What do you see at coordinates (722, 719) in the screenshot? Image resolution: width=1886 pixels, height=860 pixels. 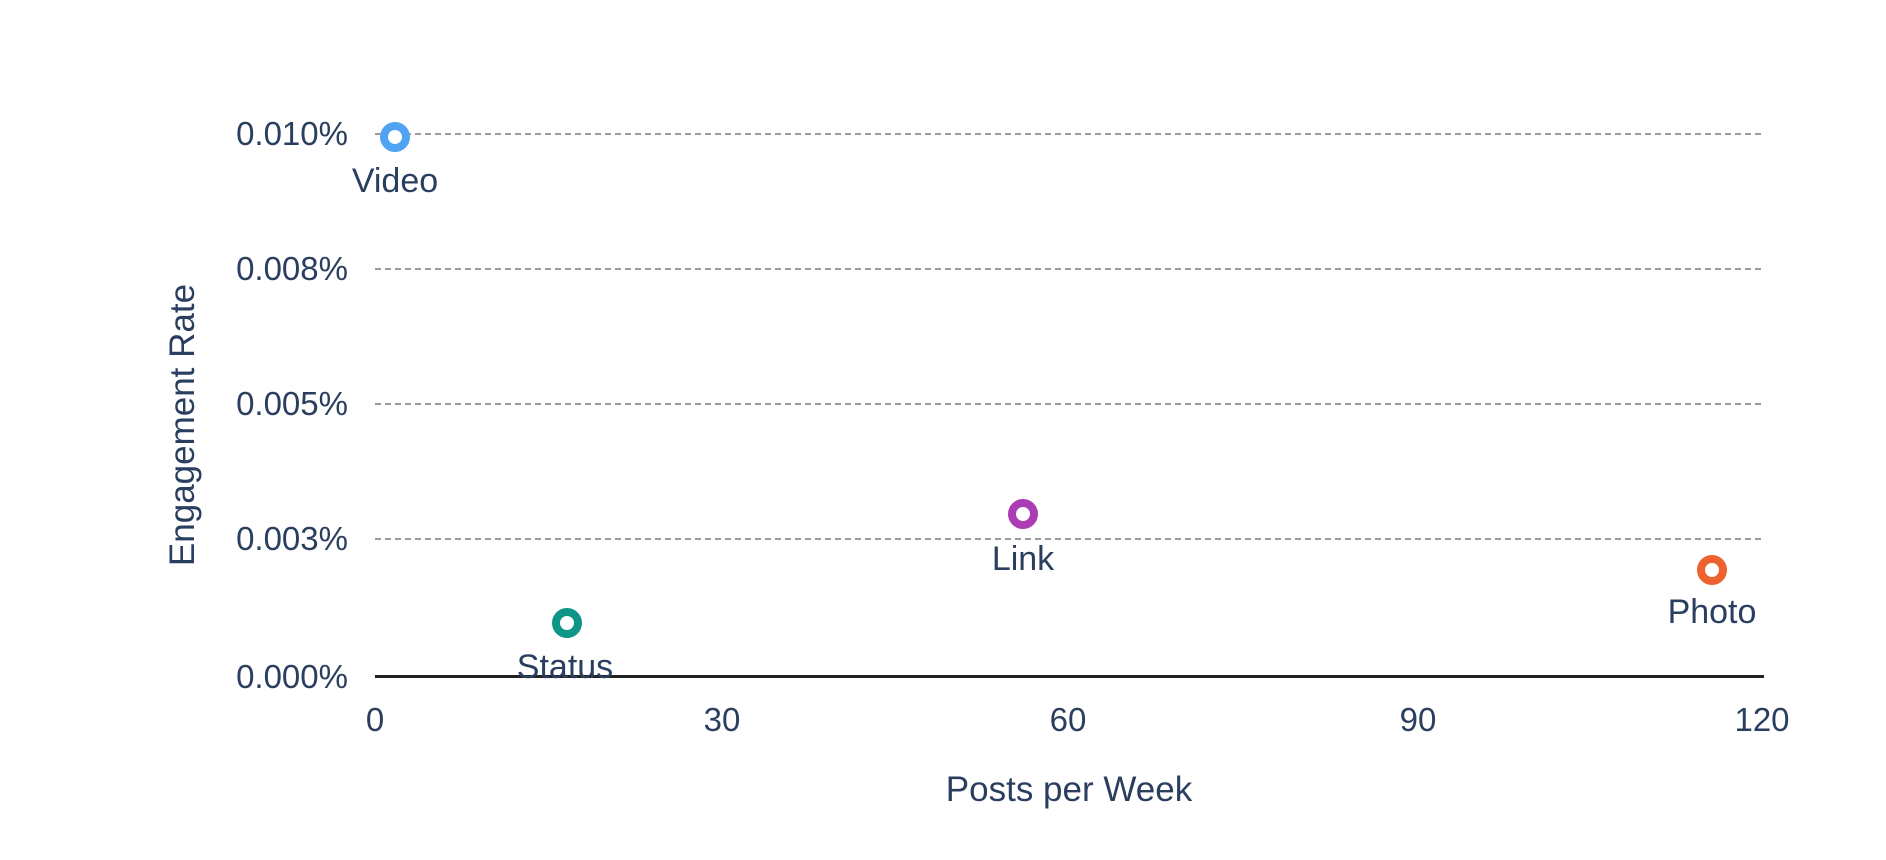 I see `x-tick-label: 30` at bounding box center [722, 719].